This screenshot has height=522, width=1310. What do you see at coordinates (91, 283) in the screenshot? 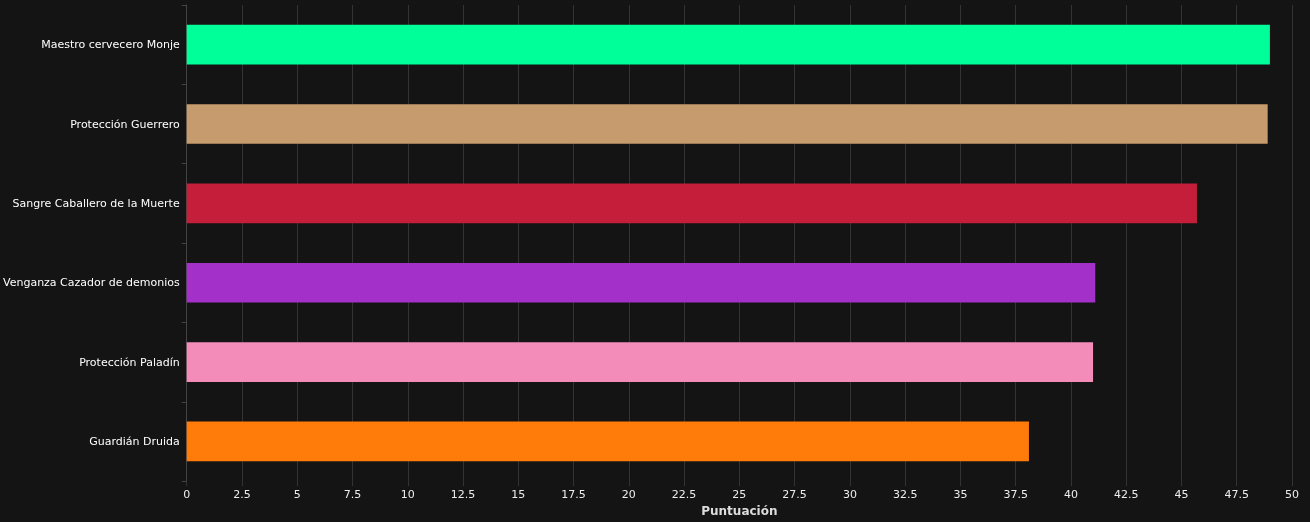
I see `y-tick-label: Venganza Cazador de demonios` at bounding box center [91, 283].